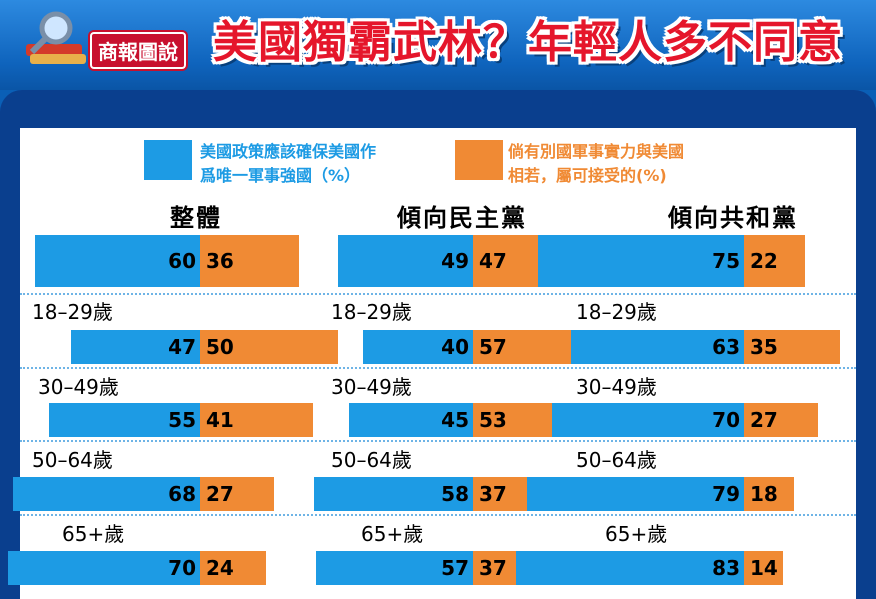 Image resolution: width=876 pixels, height=599 pixels. What do you see at coordinates (462, 218) in the screenshot?
I see `group-title: 傾向民主黨` at bounding box center [462, 218].